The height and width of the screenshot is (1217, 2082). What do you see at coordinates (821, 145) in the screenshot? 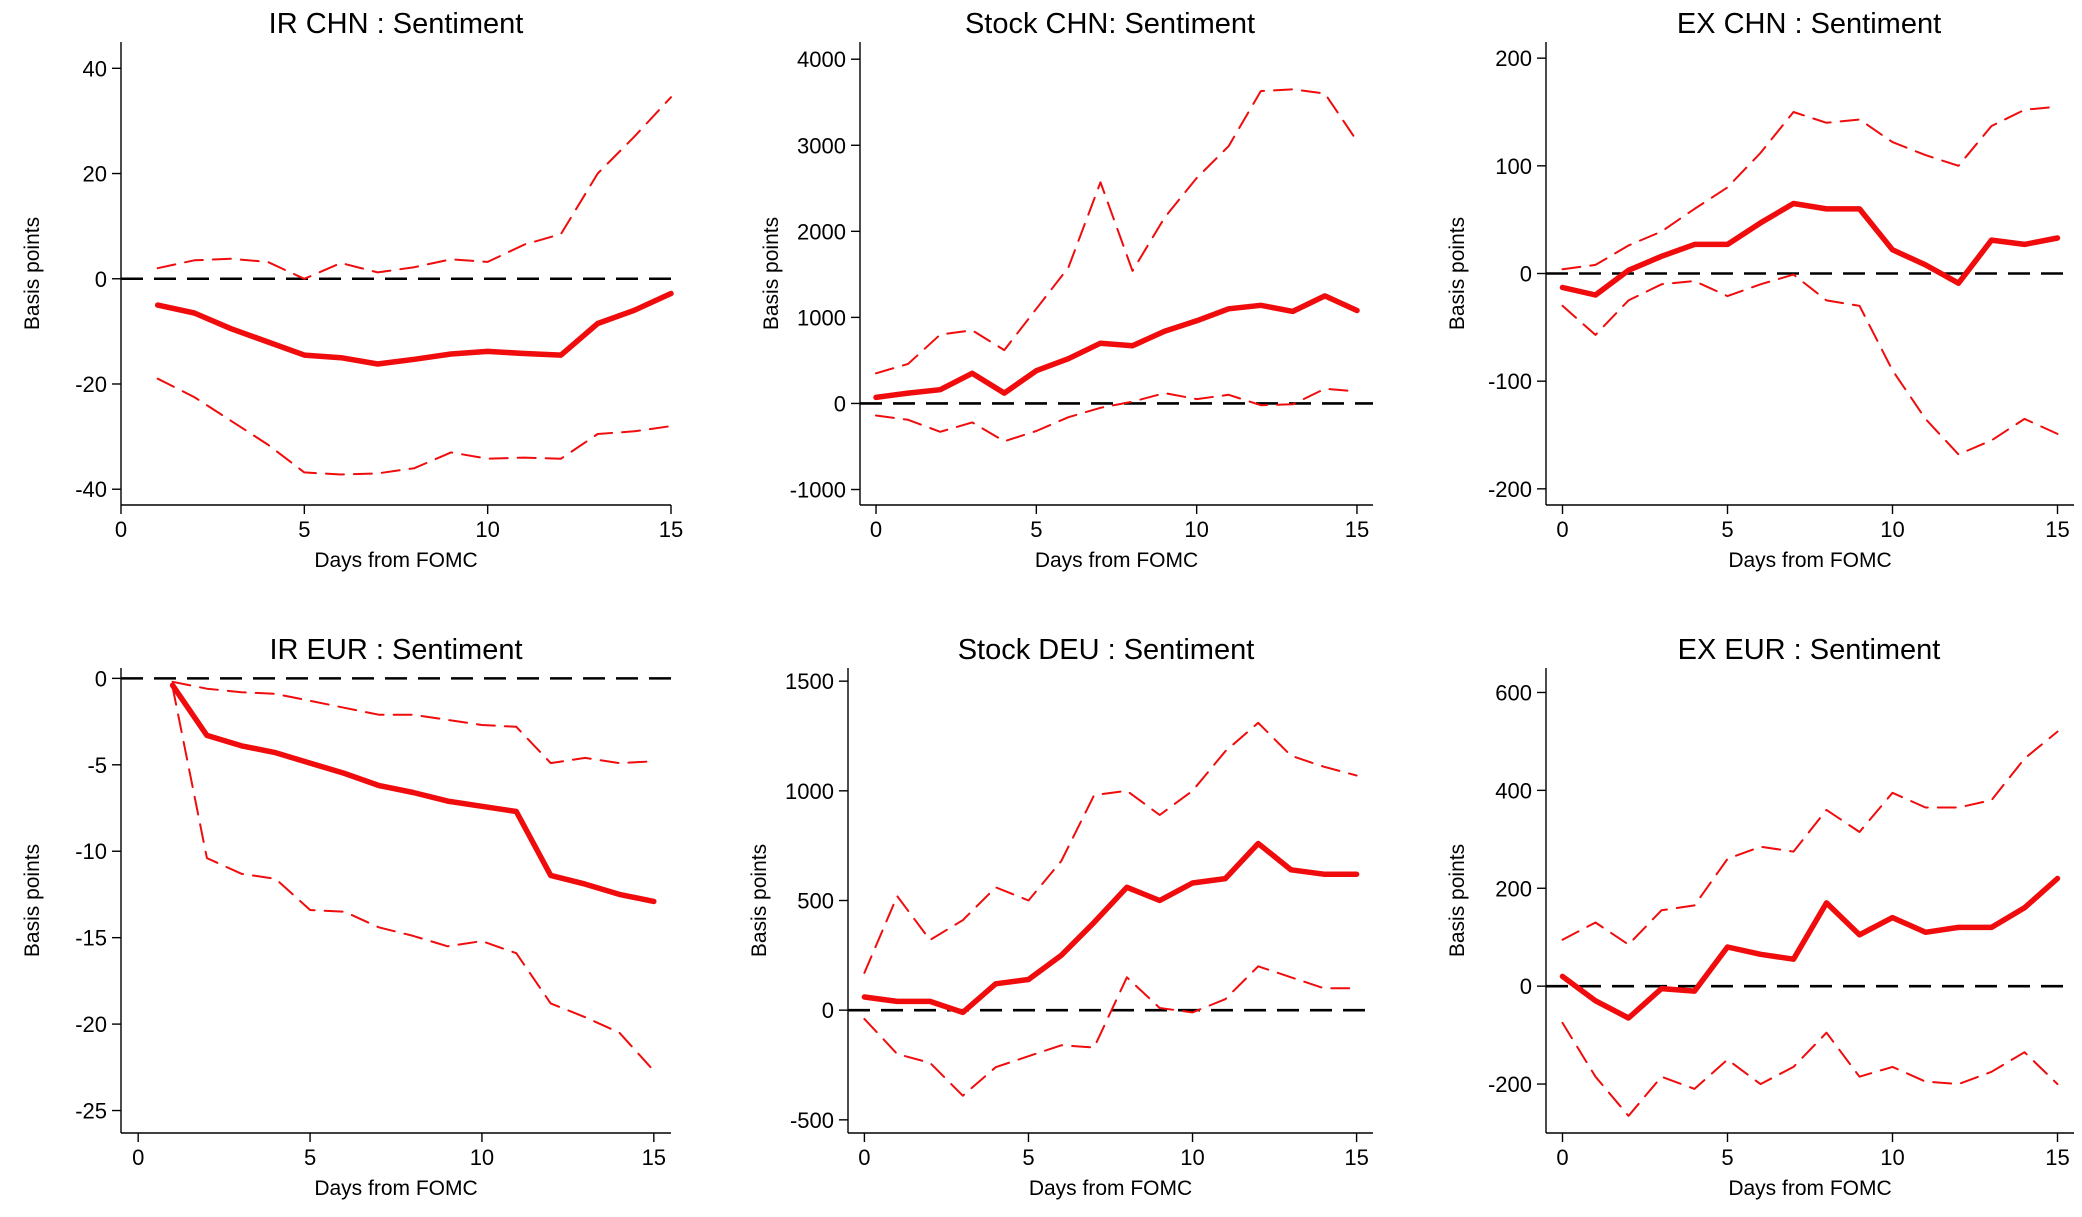
I see `y-tick-label: 3000` at bounding box center [821, 145].